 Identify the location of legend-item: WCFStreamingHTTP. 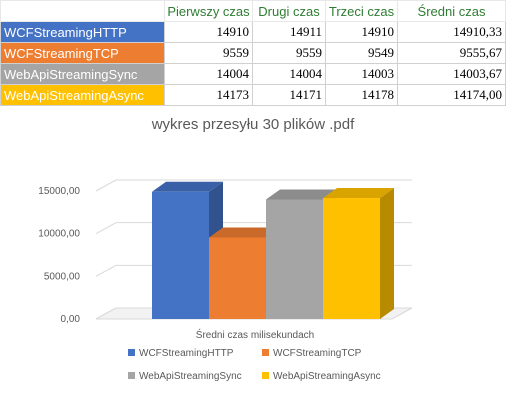
(180, 353).